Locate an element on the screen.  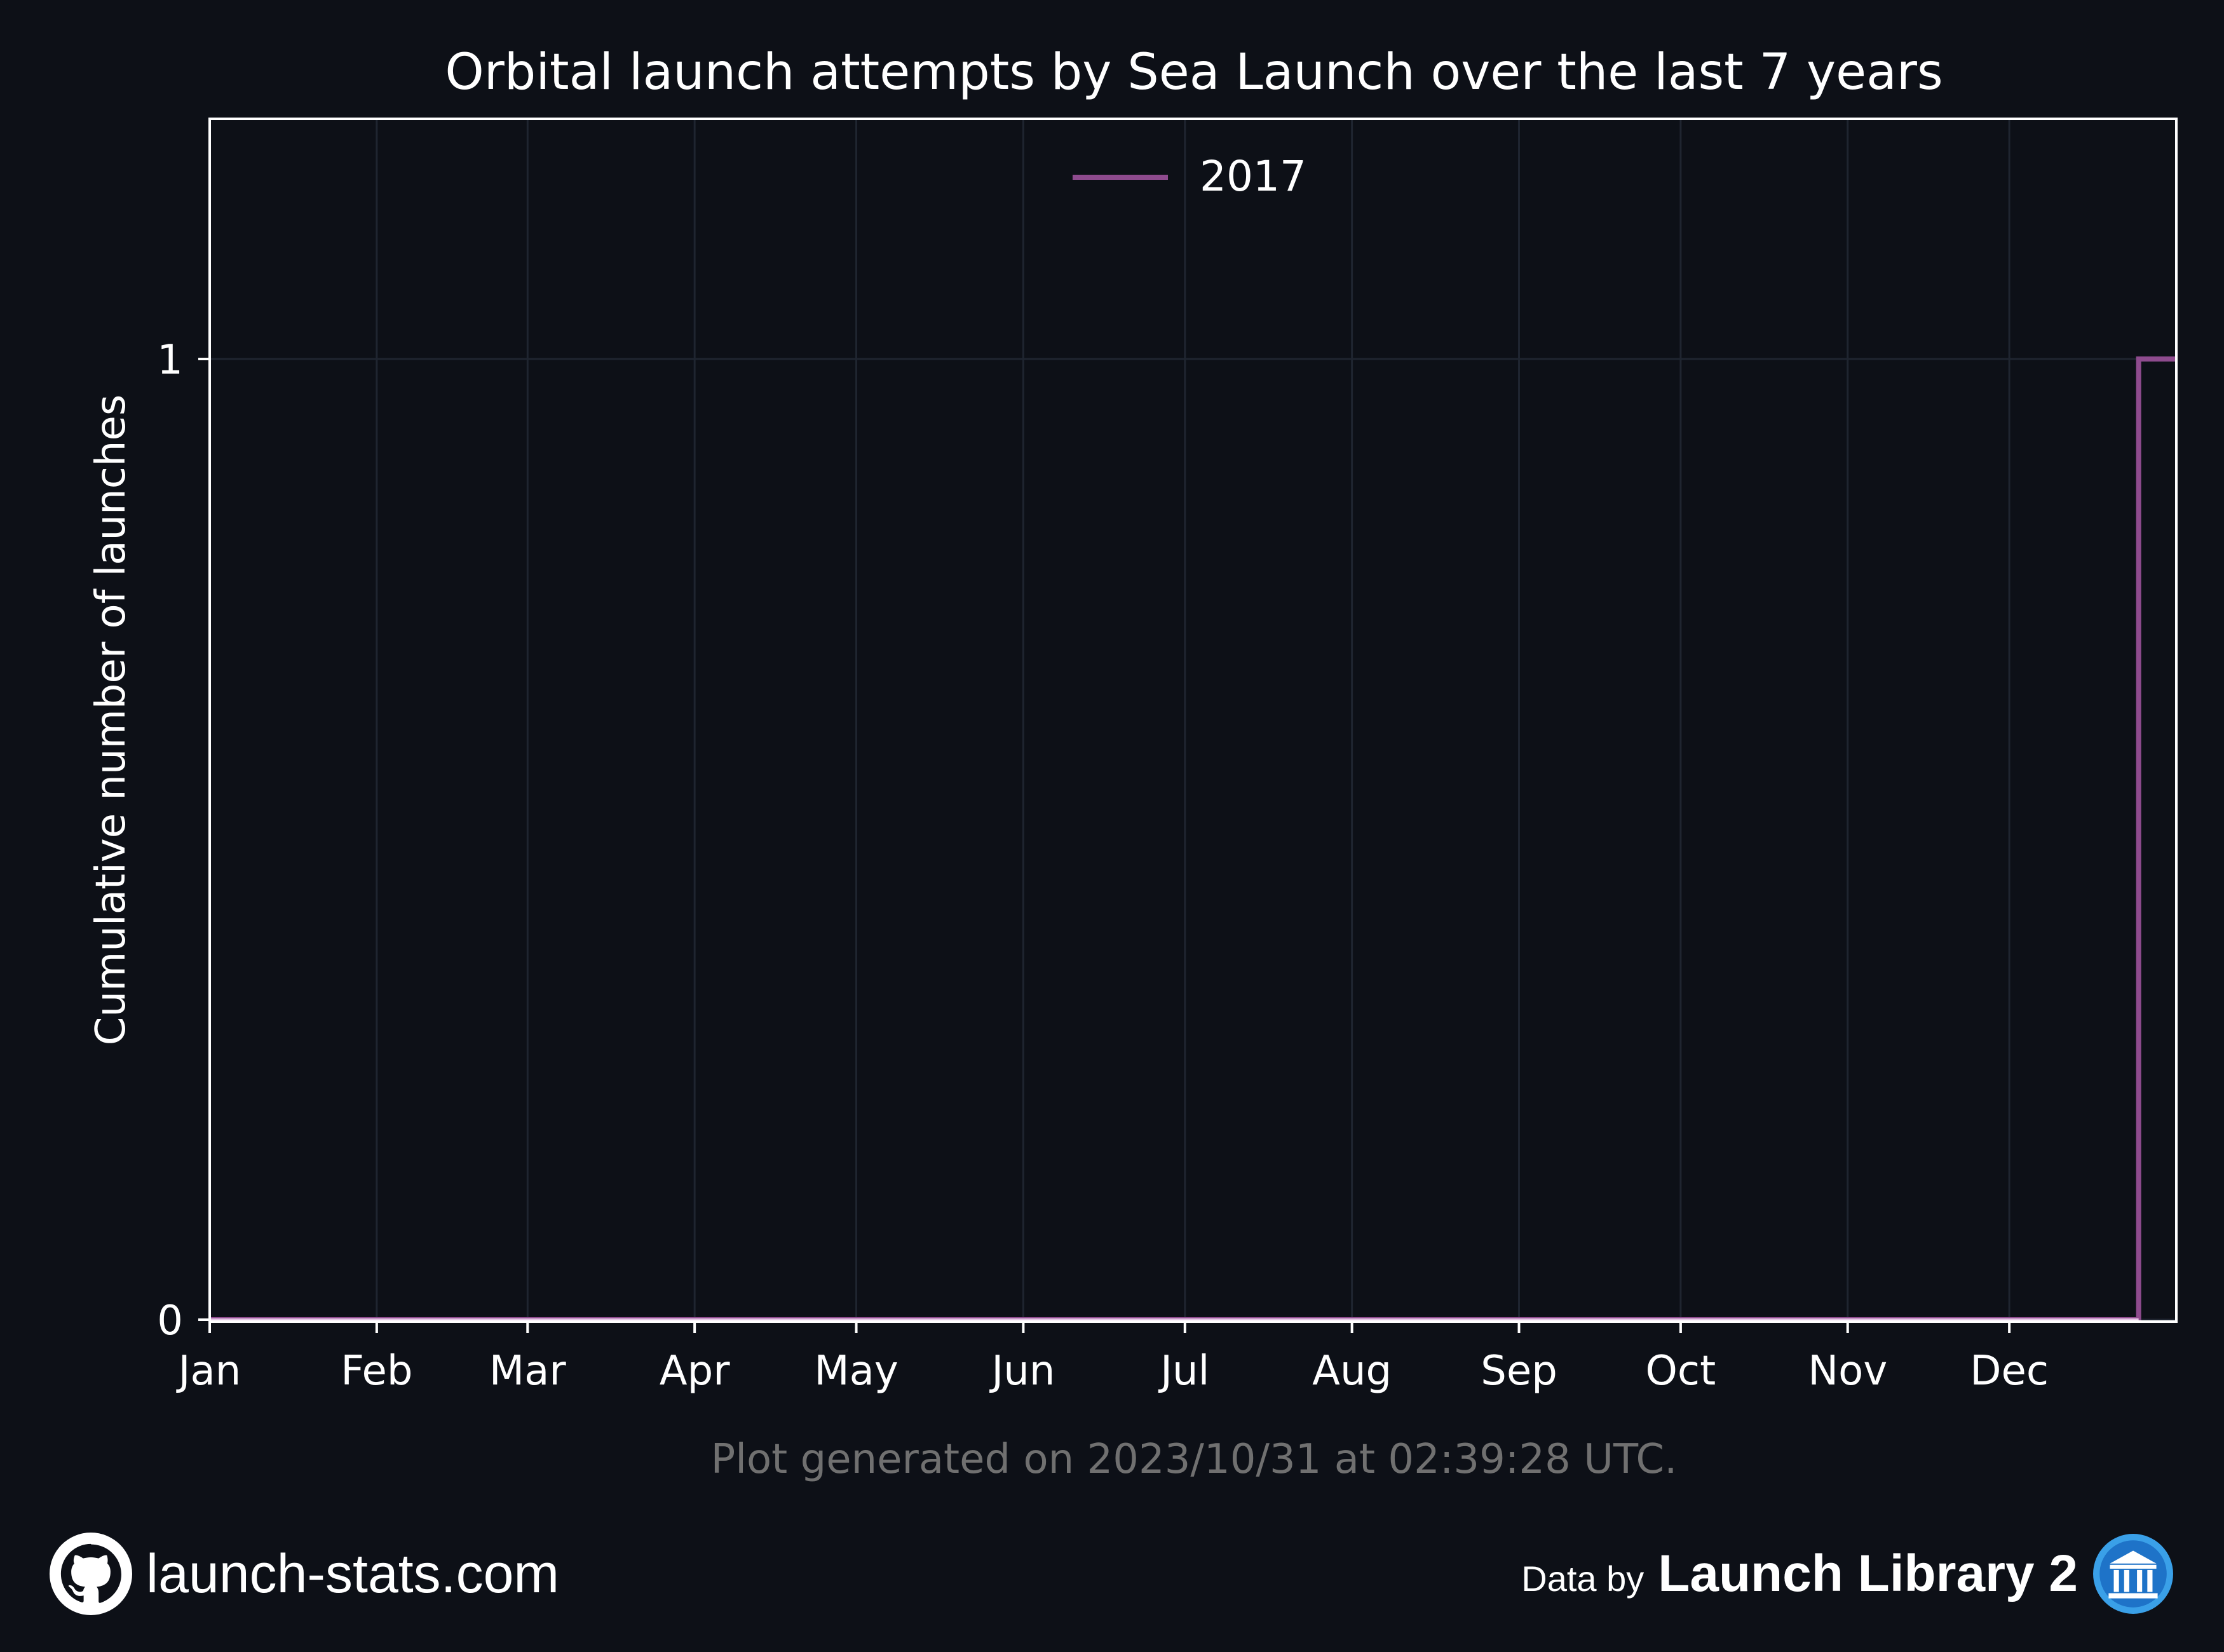
data-by-label: Data by is located at coordinates (1582, 1579).